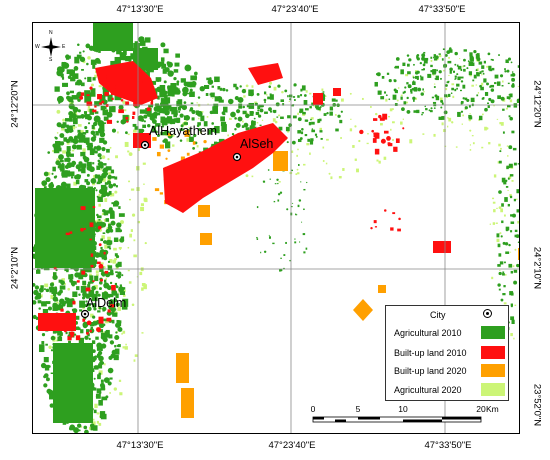  Describe the element at coordinates (481, 409) in the screenshot. I see `scale-tick-label: 20` at that location.